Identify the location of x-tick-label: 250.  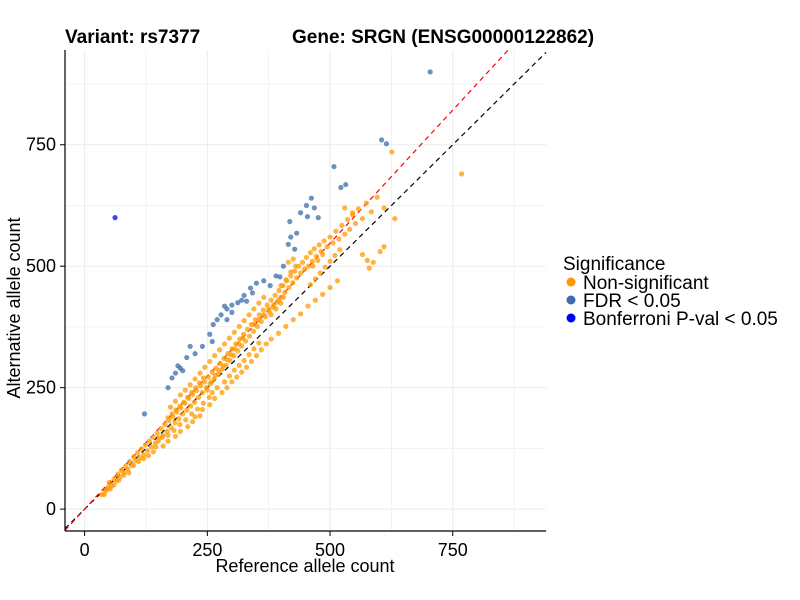
(207, 550).